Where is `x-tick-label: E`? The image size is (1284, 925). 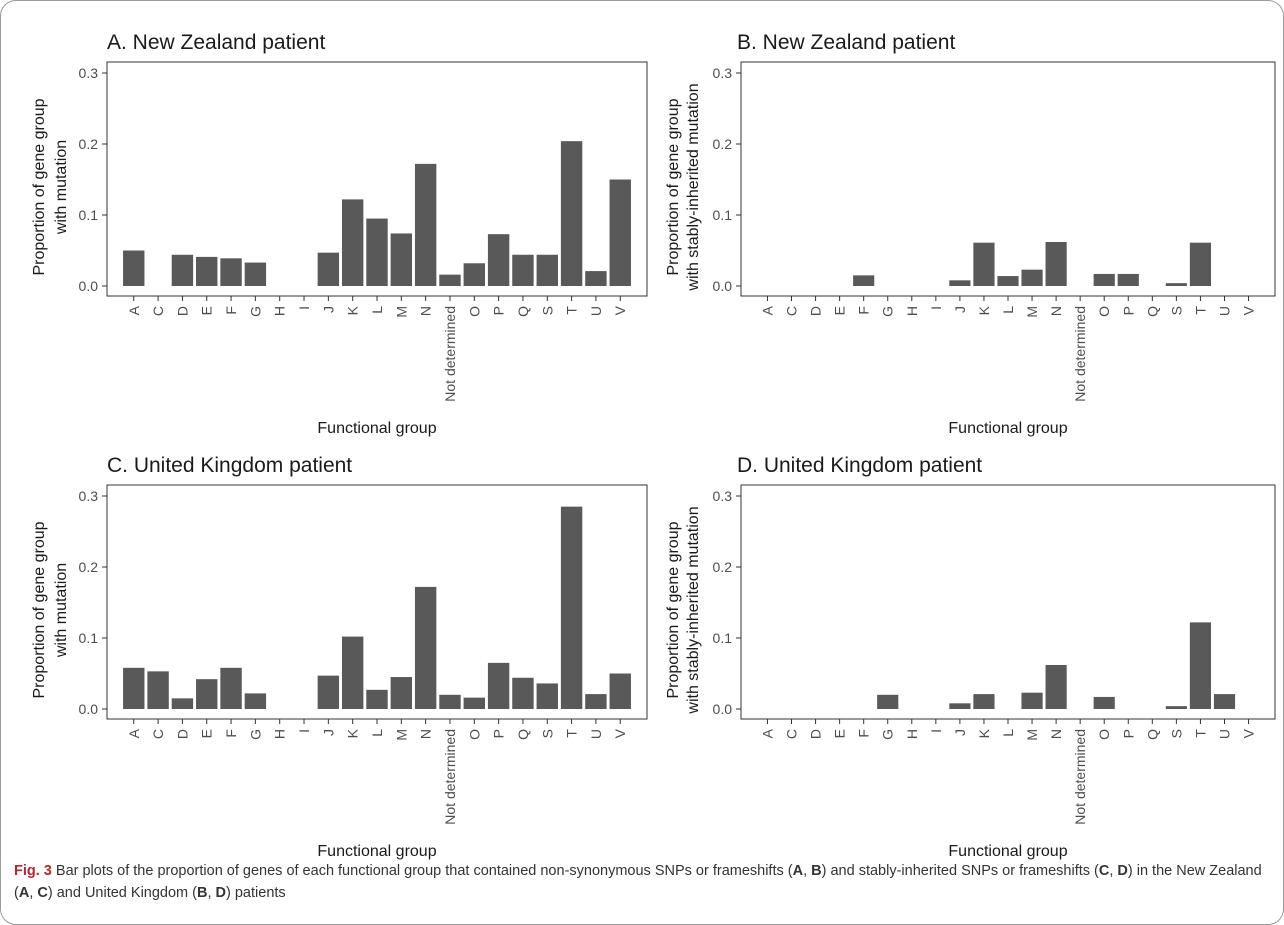 x-tick-label: E is located at coordinates (840, 733).